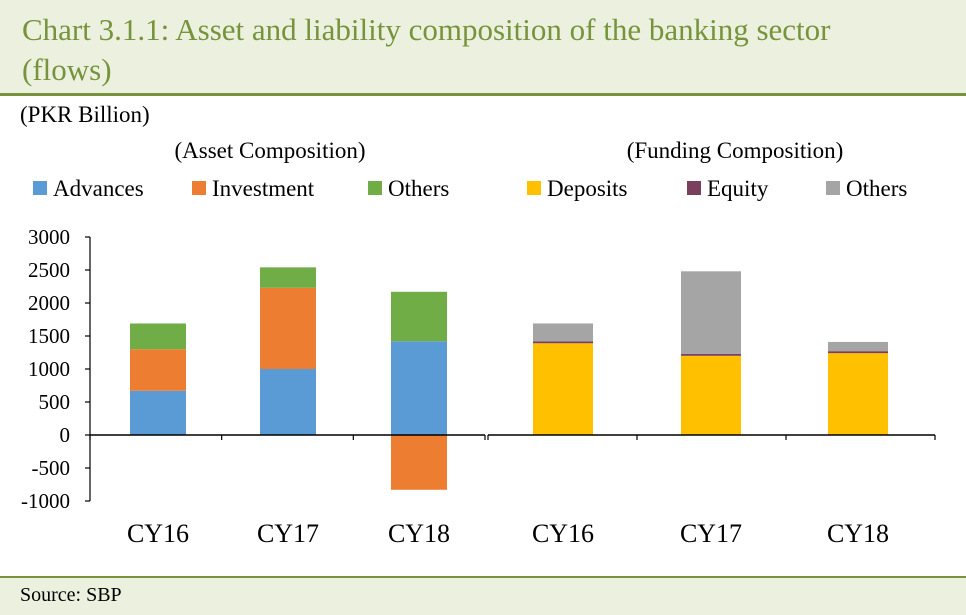  What do you see at coordinates (711, 312) in the screenshot?
I see `bar-1-CY17-others` at bounding box center [711, 312].